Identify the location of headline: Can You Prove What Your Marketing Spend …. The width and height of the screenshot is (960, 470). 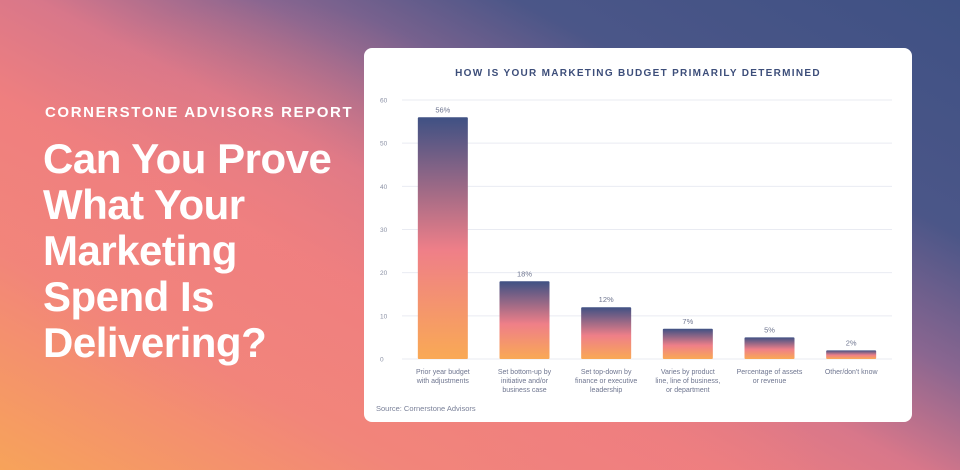
(187, 250).